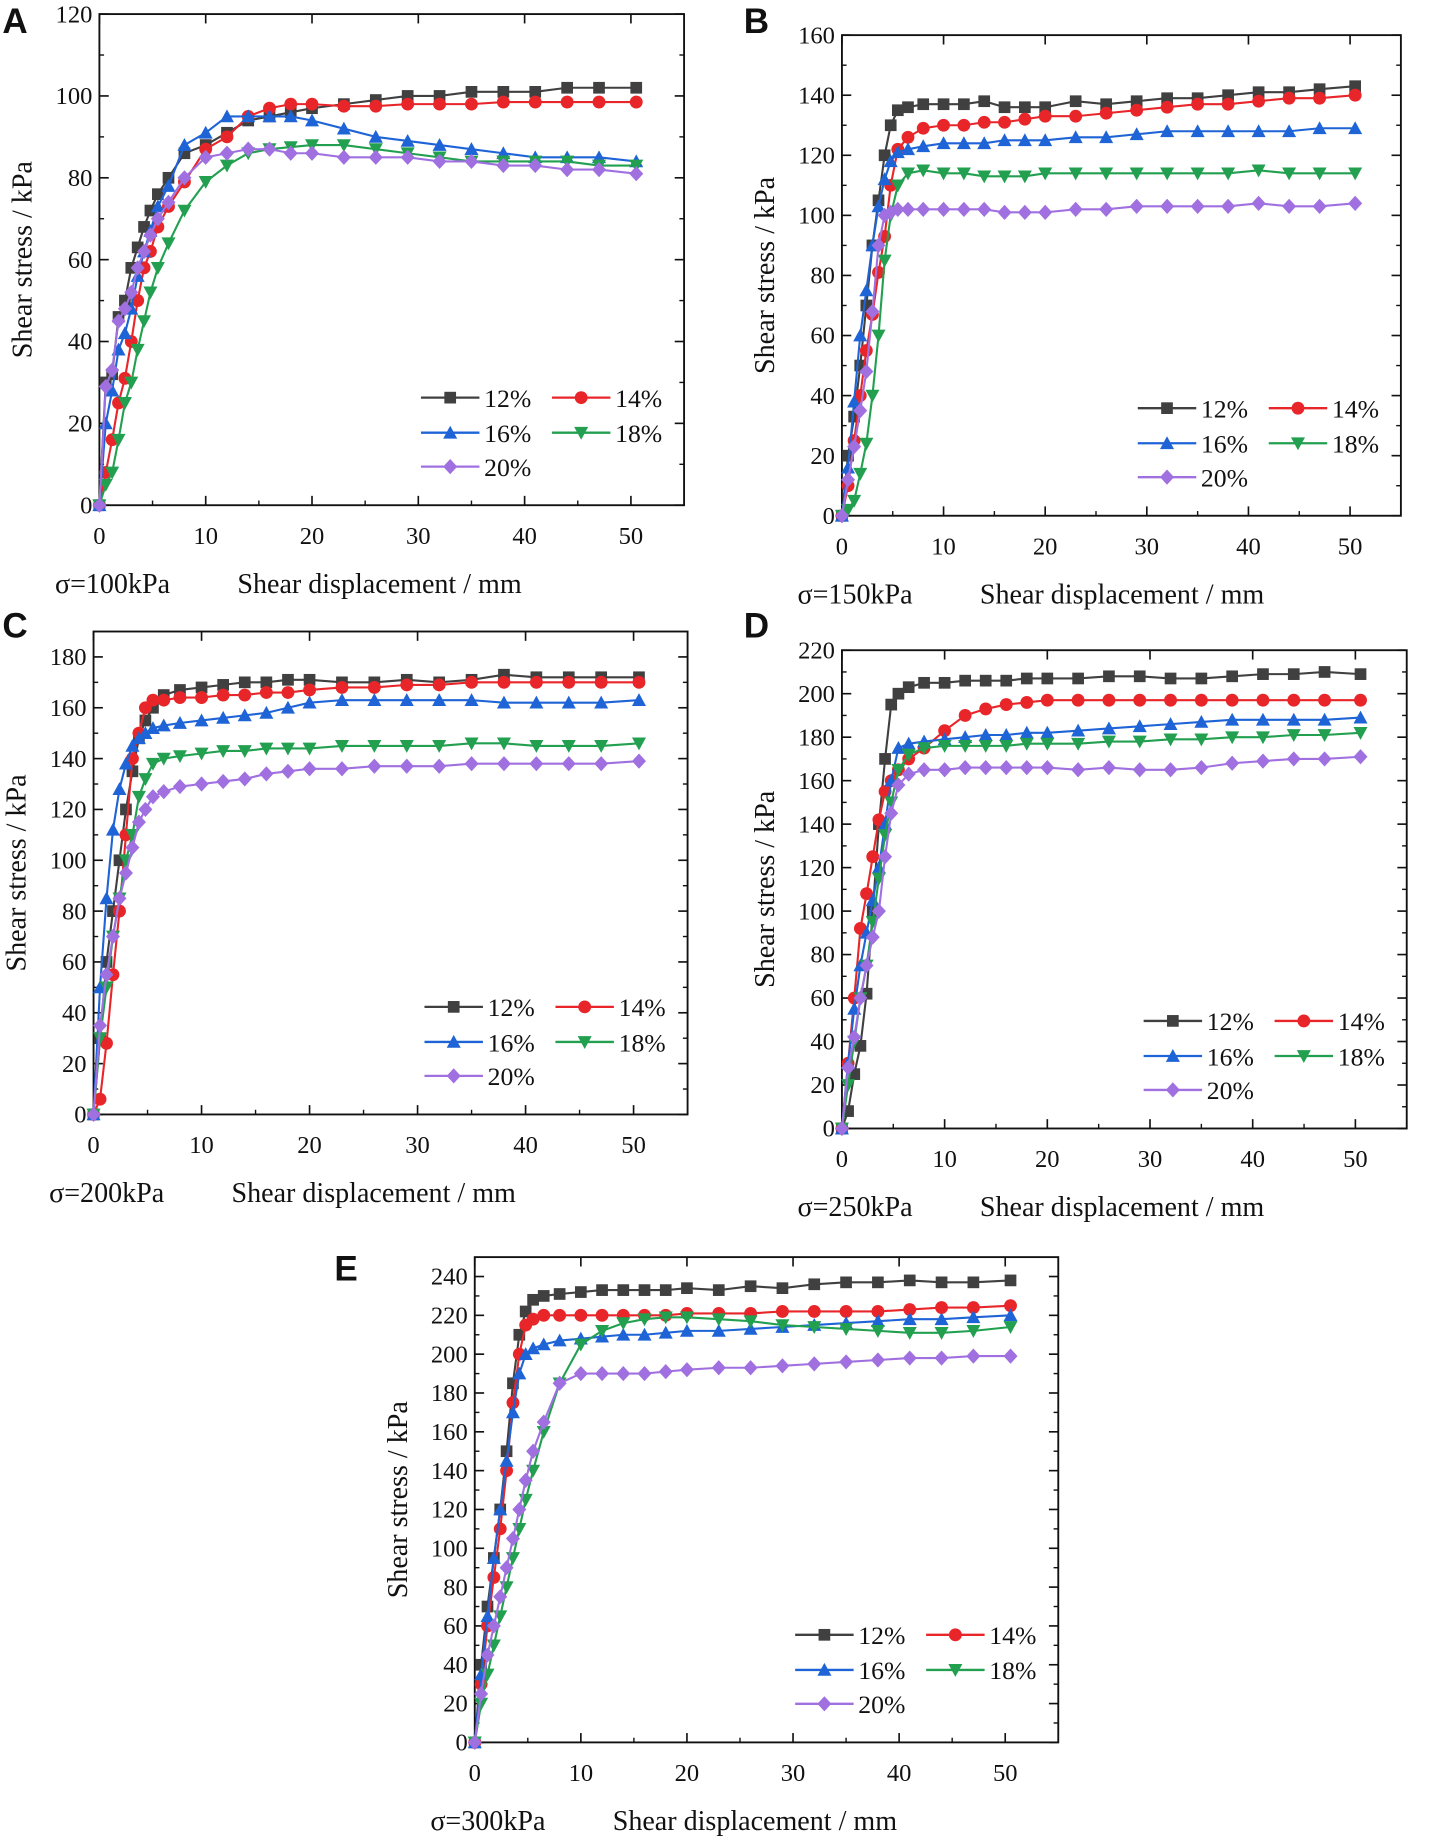 The image size is (1450, 1836). I want to click on y-tick-label: 40, so click(74, 1013).